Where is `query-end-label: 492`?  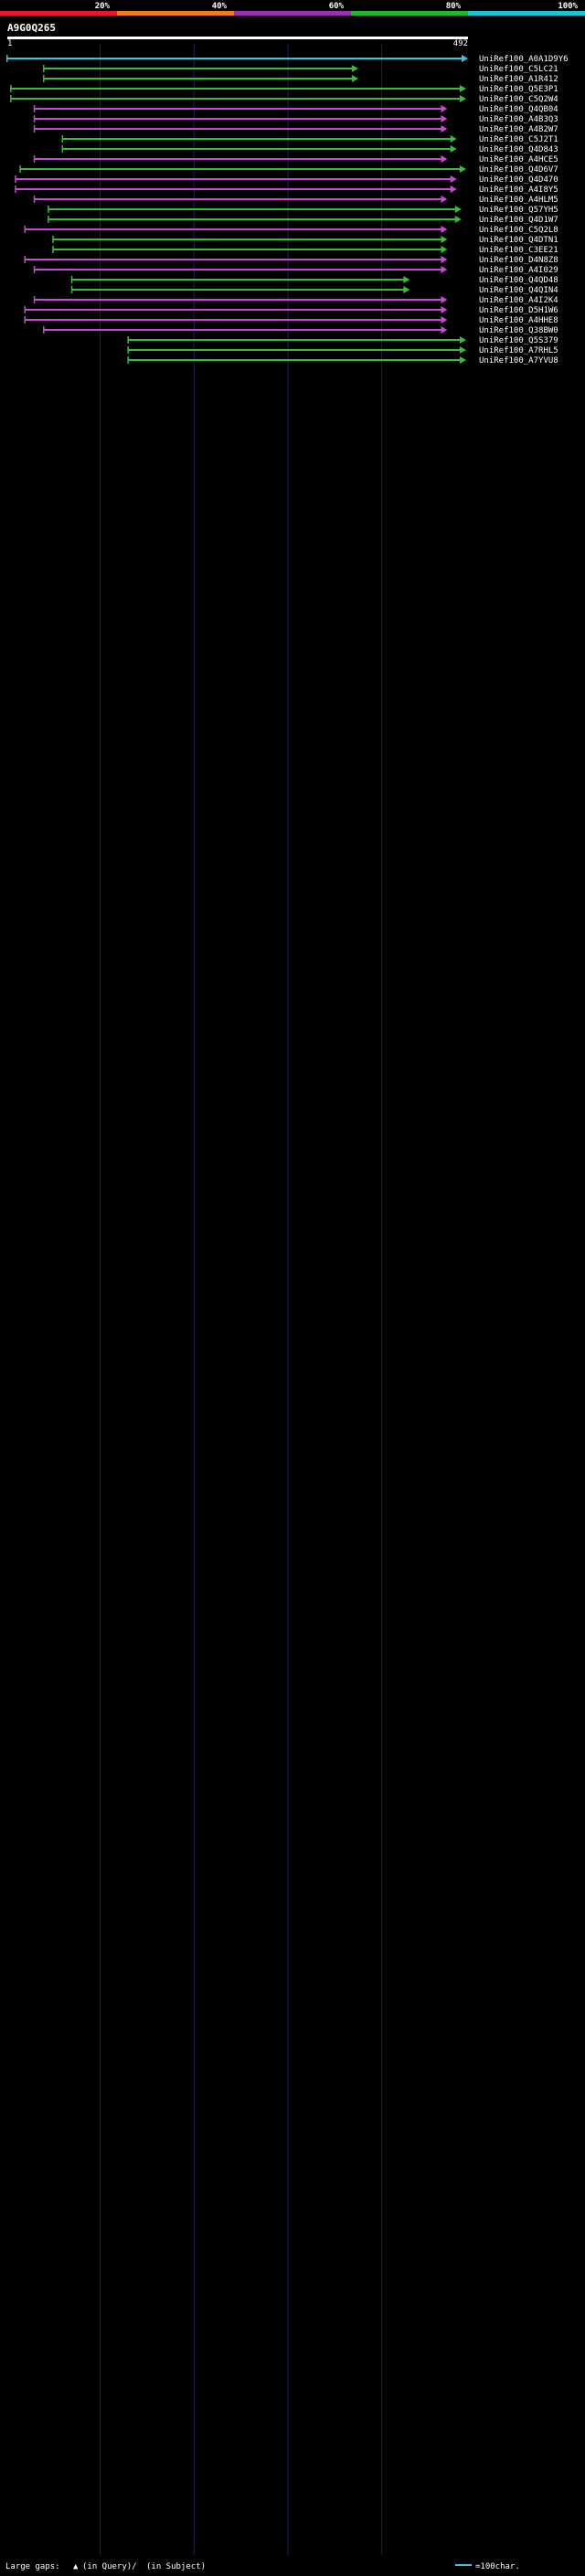 query-end-label: 492 is located at coordinates (460, 43).